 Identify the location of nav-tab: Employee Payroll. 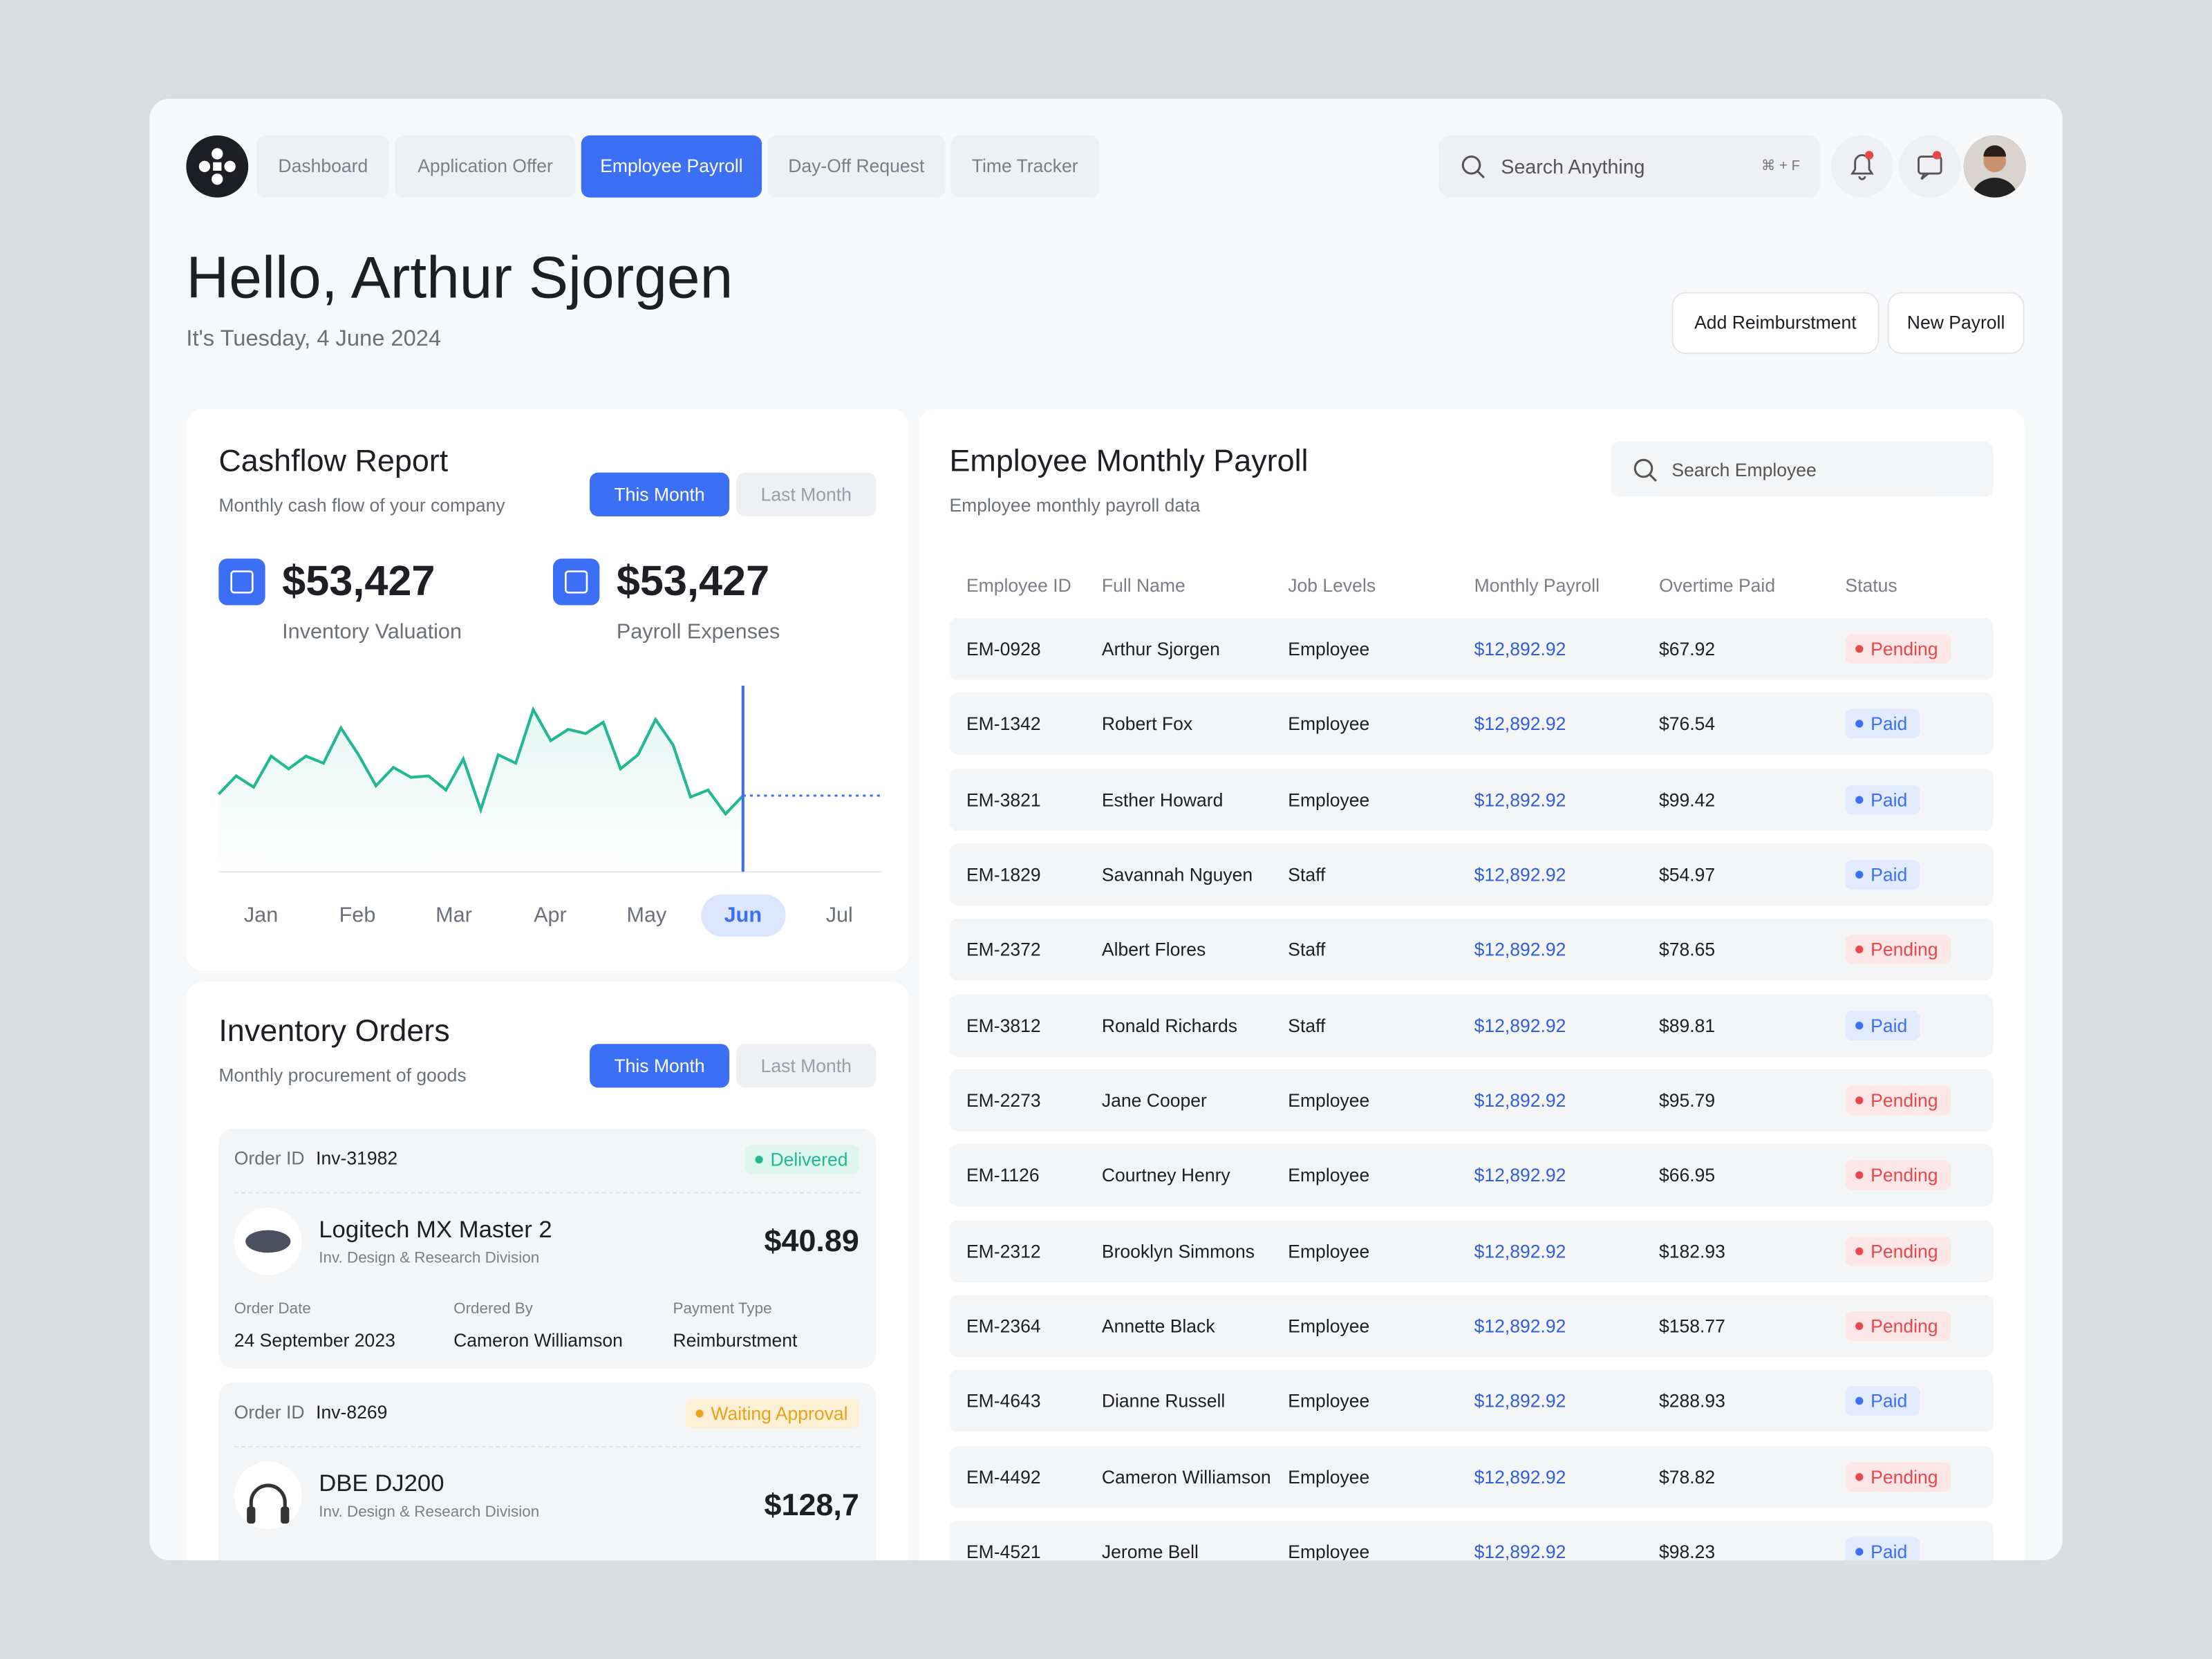
(671, 167).